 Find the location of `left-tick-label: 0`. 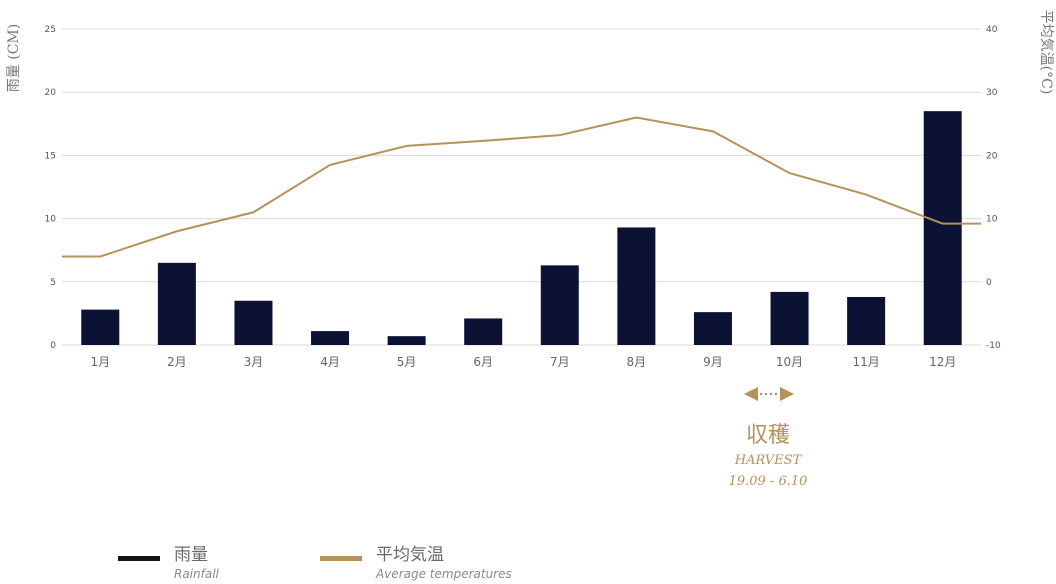

left-tick-label: 0 is located at coordinates (53, 346).